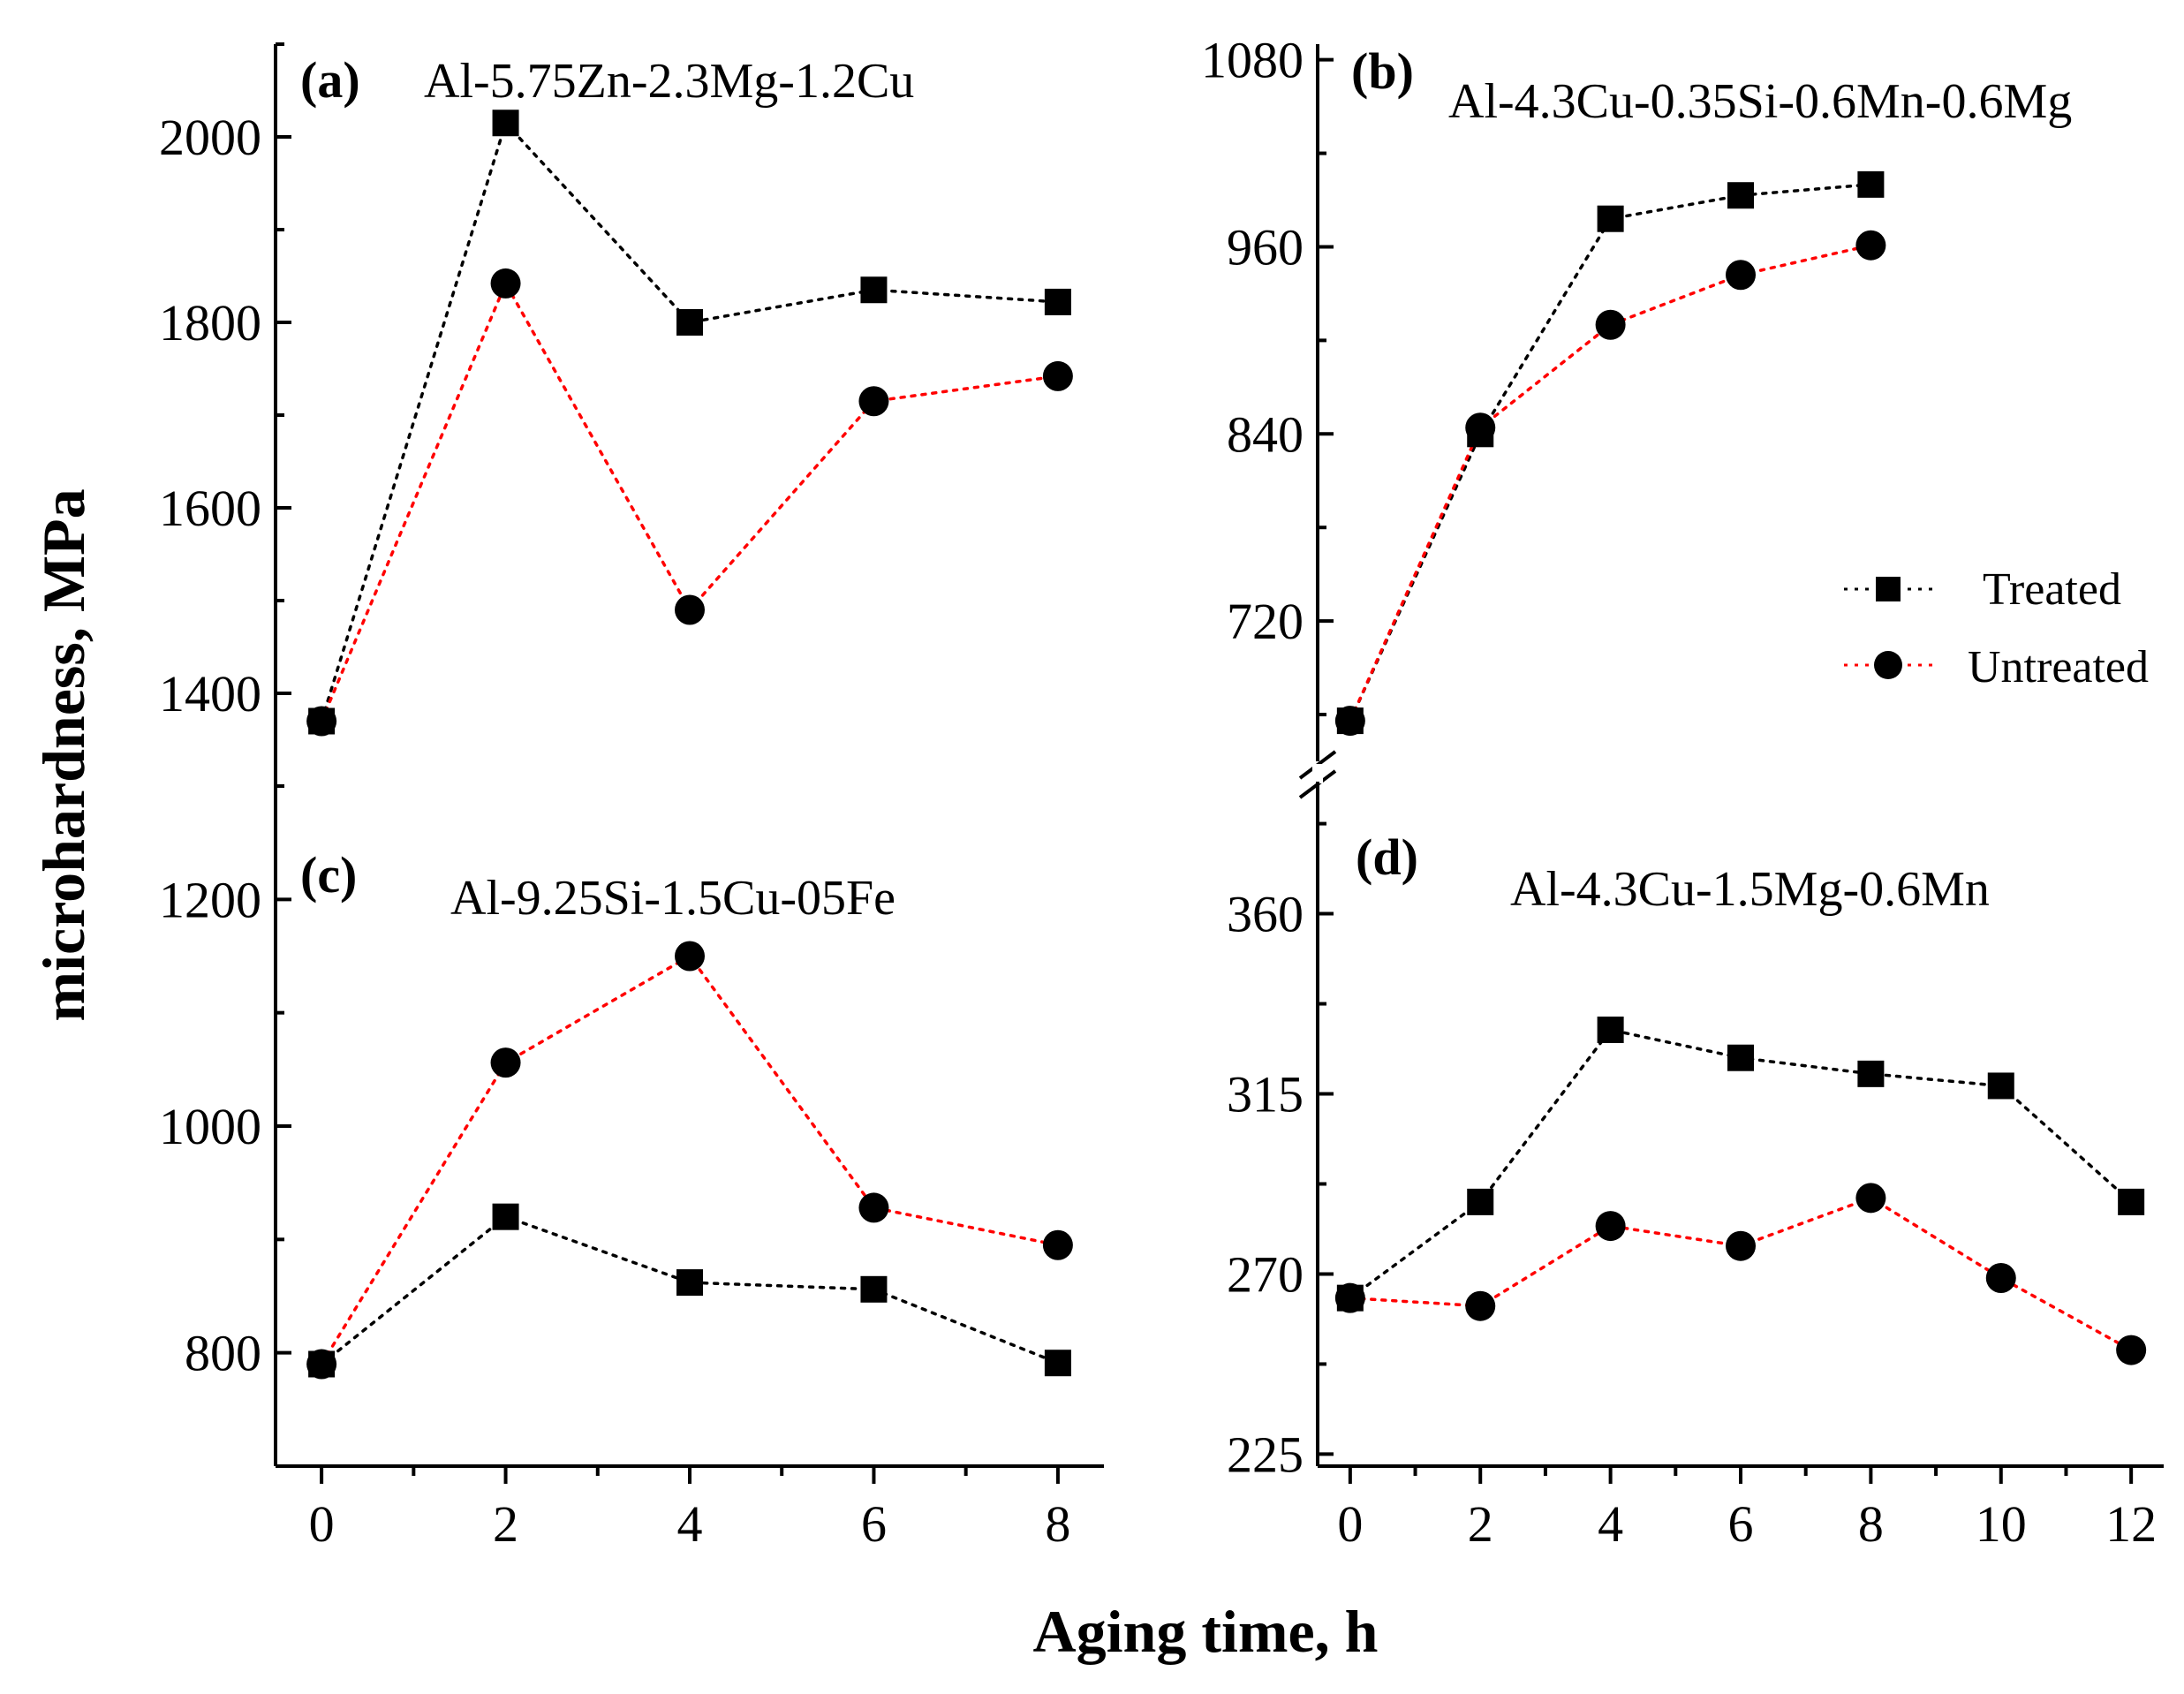 The width and height of the screenshot is (2184, 1694). I want to click on series-line-untreated-a, so click(690, 501).